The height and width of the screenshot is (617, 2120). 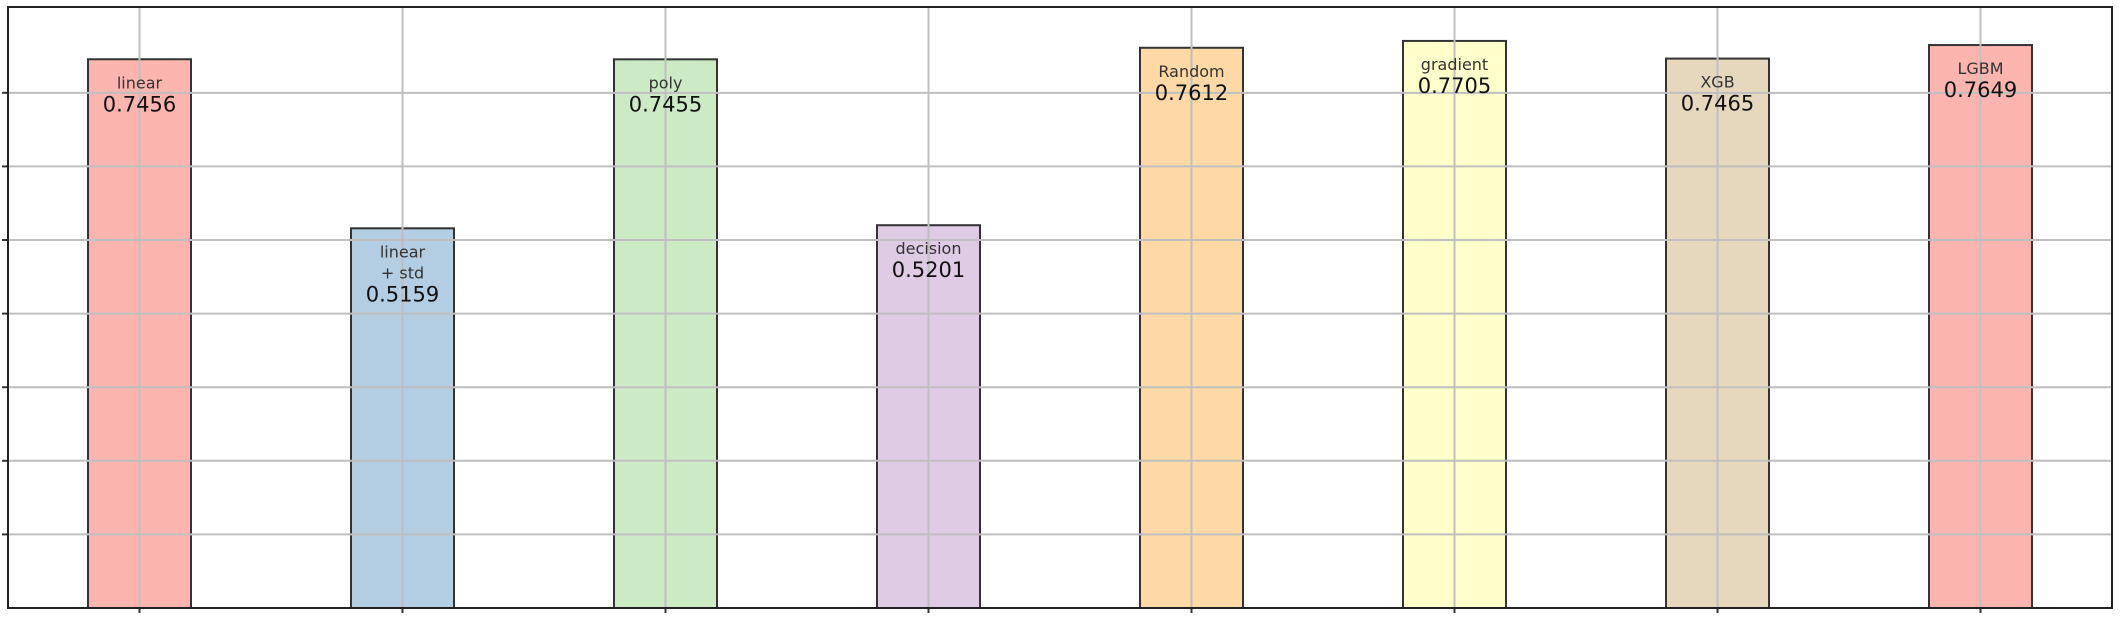 I want to click on bar-value-label-1: 0.5159, so click(x=402, y=294).